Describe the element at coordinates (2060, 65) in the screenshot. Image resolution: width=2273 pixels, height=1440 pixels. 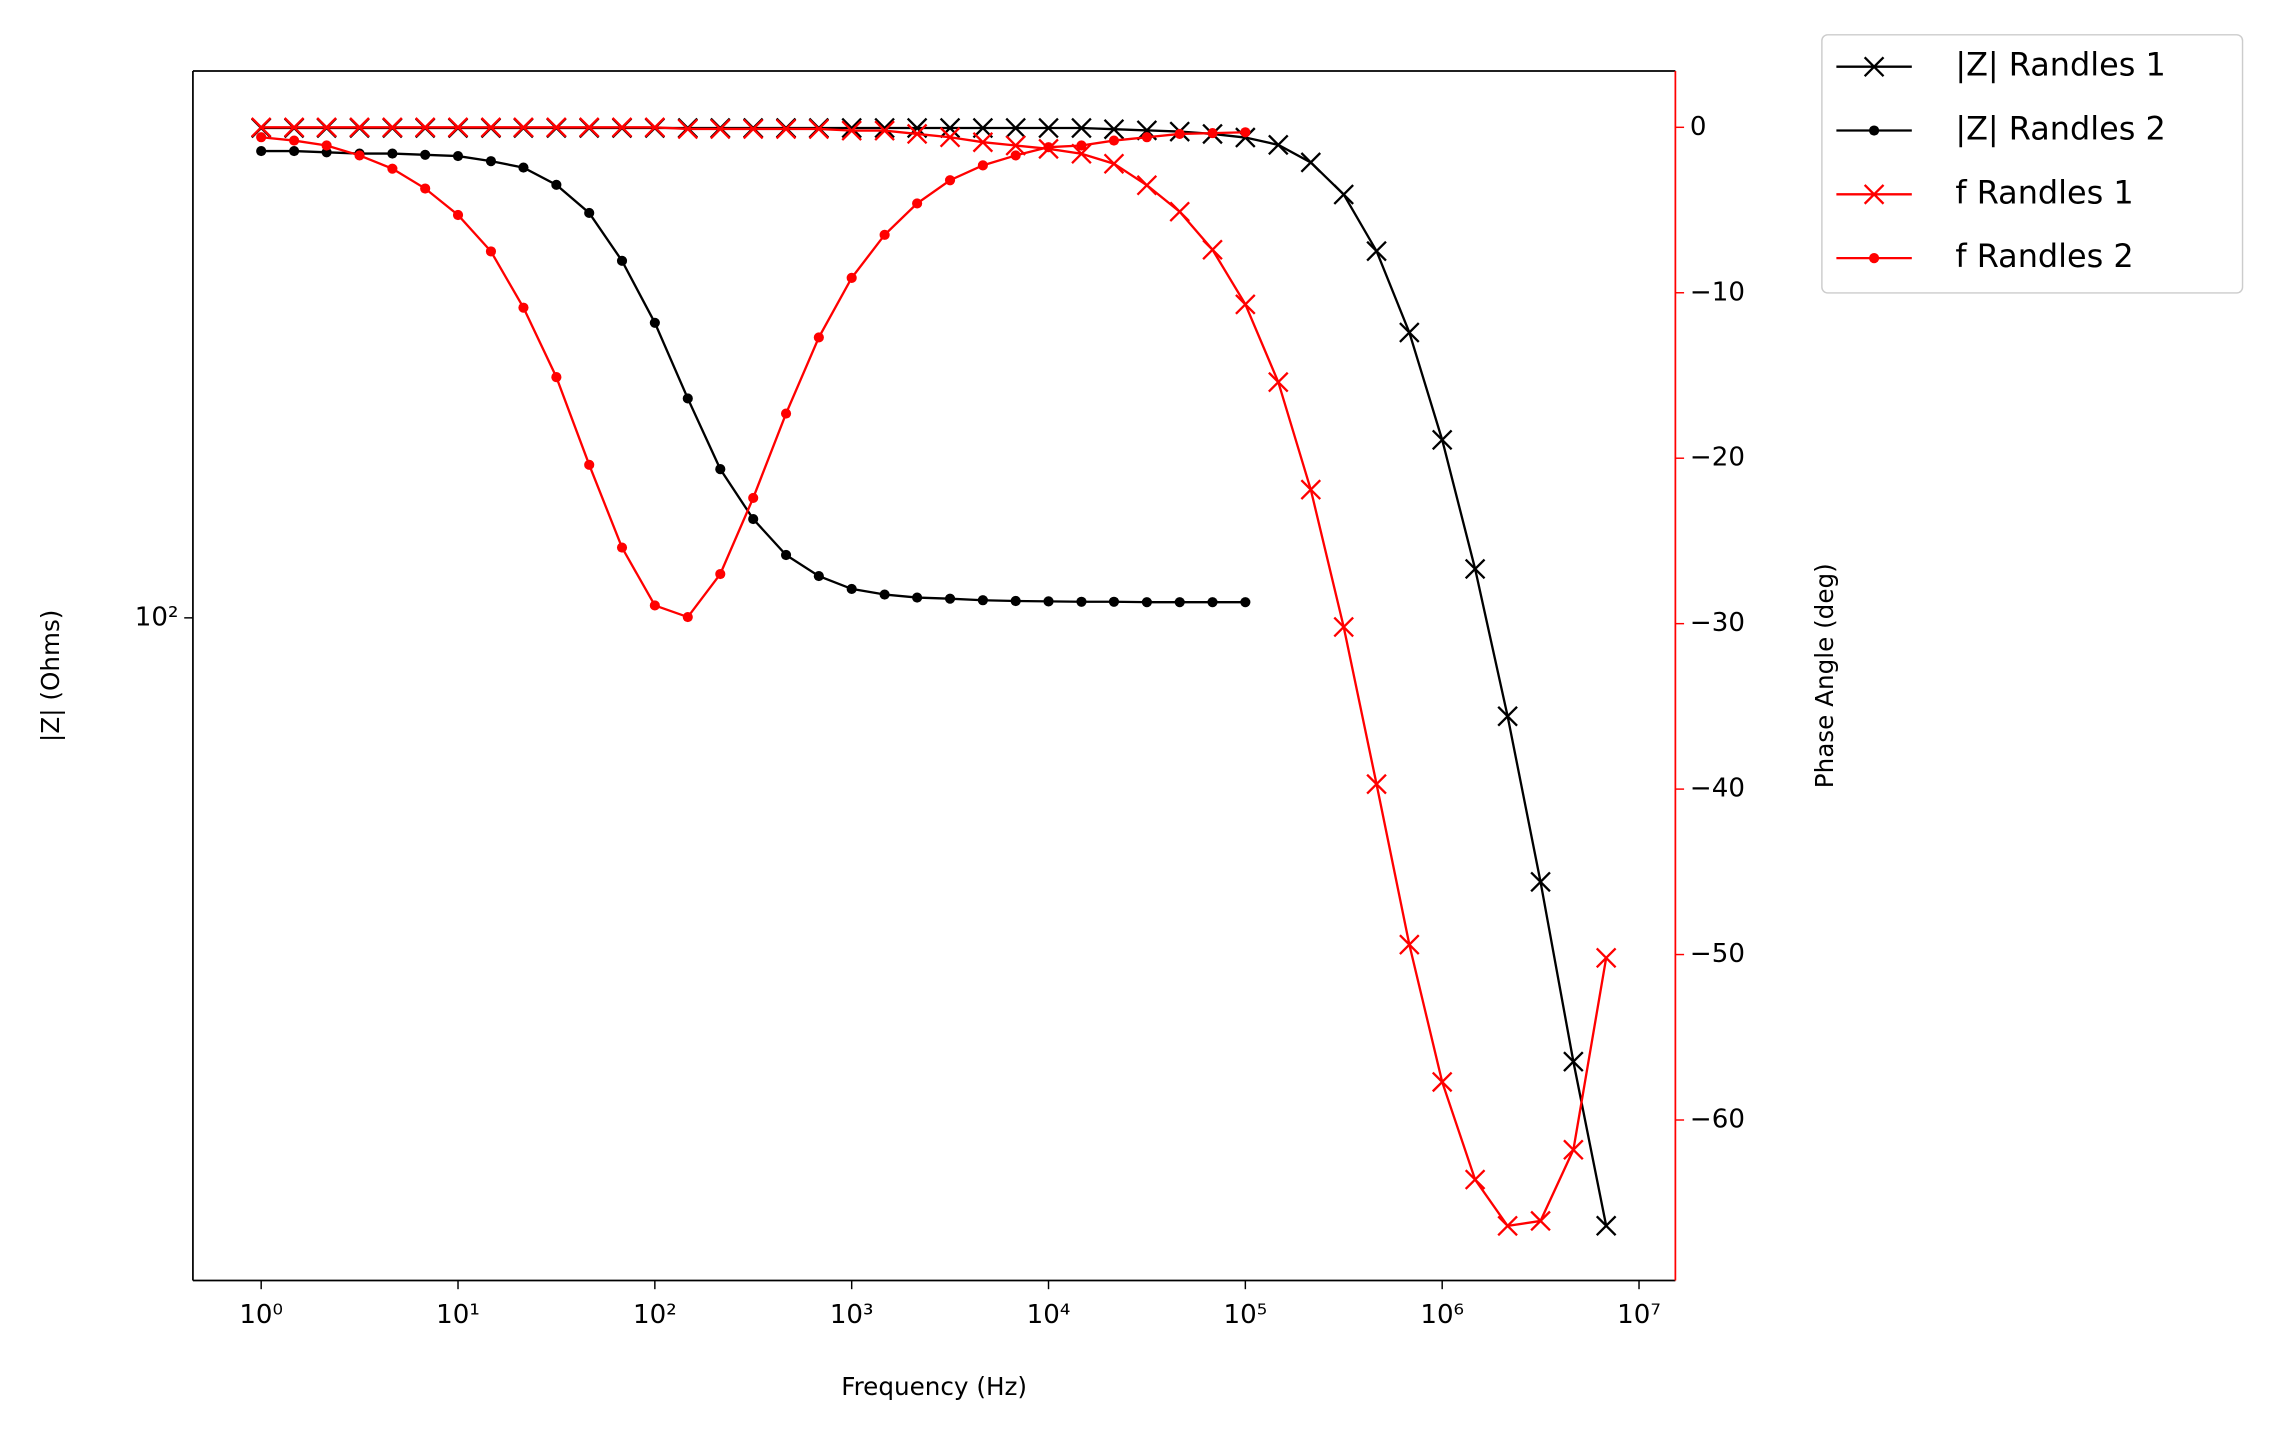
I see `legend-label: |Z| Randles 1` at that location.